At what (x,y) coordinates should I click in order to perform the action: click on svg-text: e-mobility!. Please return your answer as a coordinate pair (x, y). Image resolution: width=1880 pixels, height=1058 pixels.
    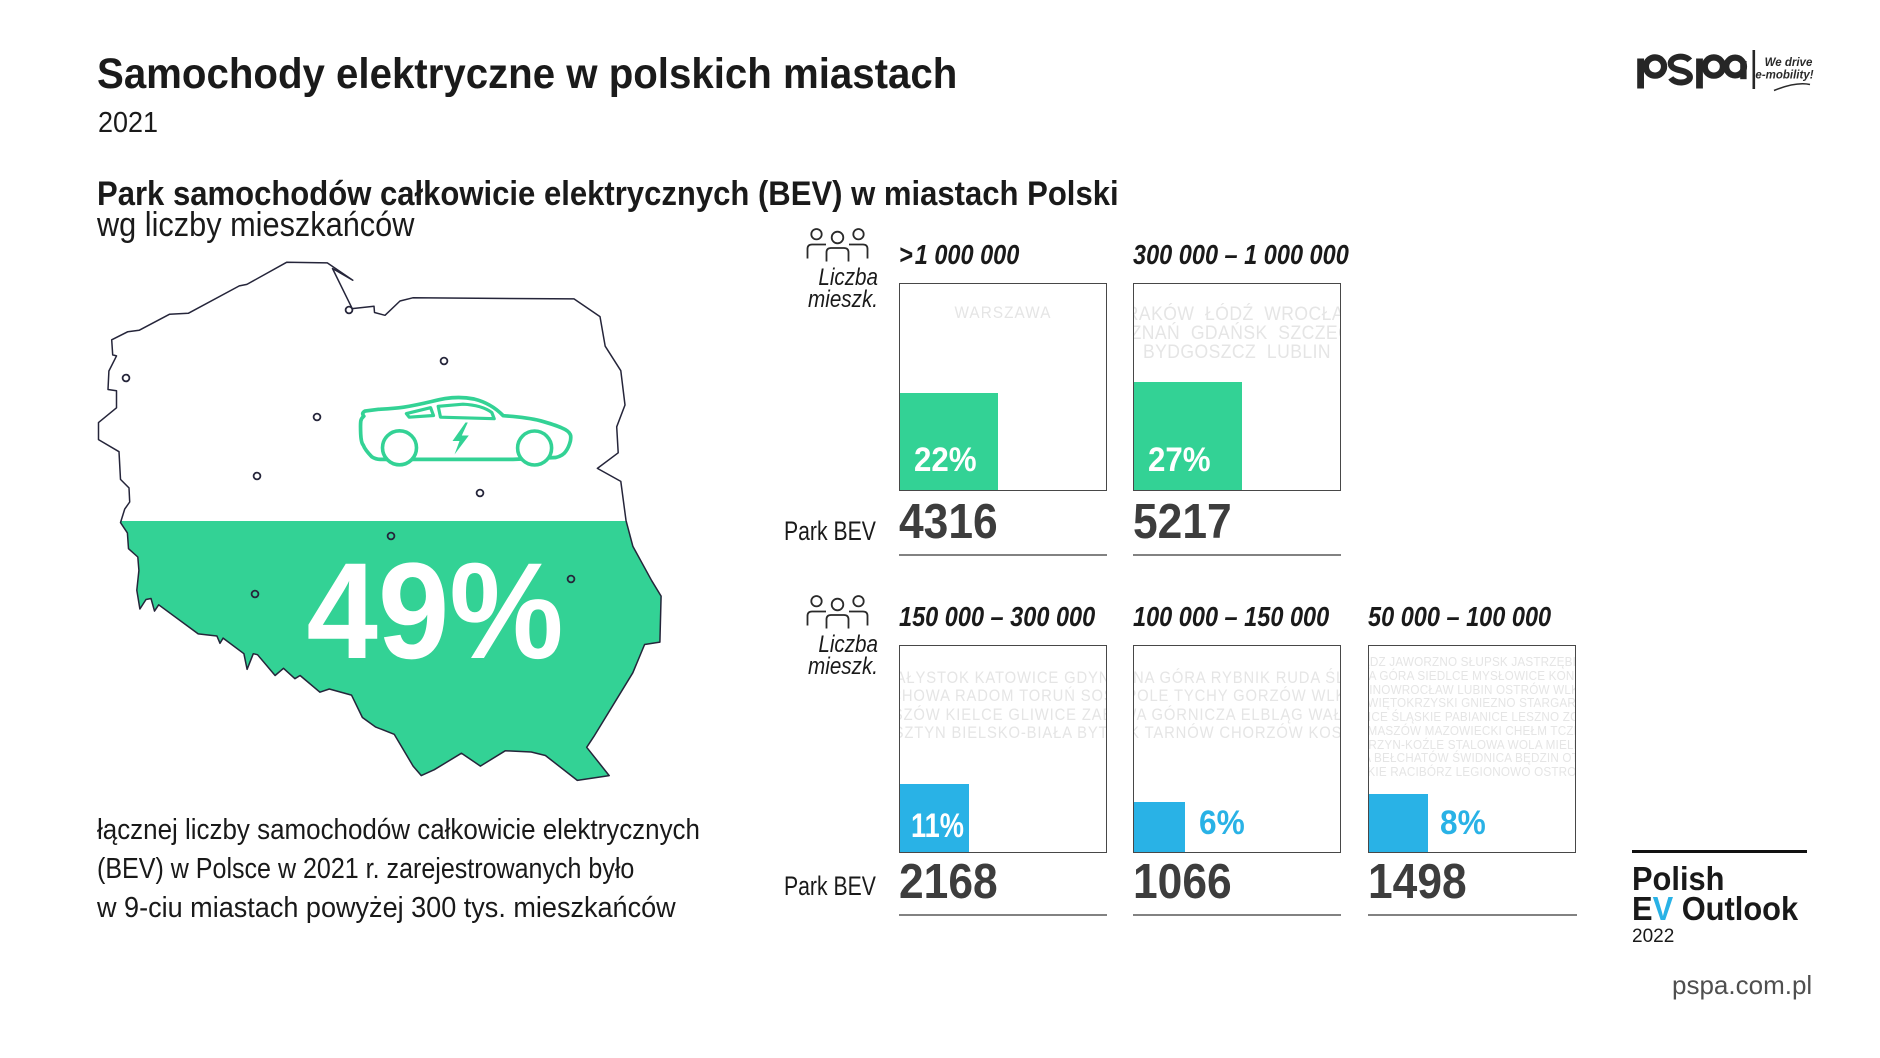
    Looking at the image, I should click on (1784, 76).